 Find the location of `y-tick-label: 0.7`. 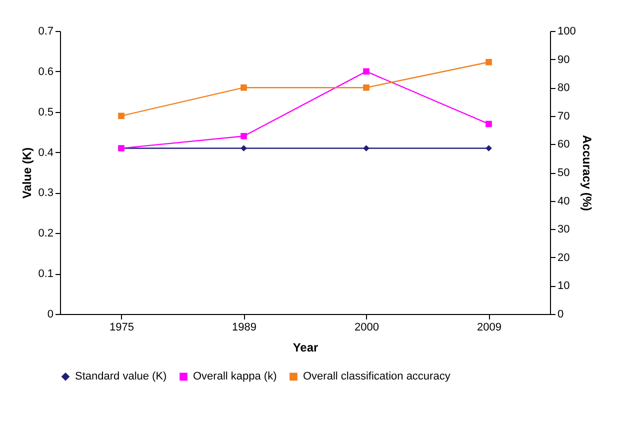

y-tick-label: 0.7 is located at coordinates (46, 32).